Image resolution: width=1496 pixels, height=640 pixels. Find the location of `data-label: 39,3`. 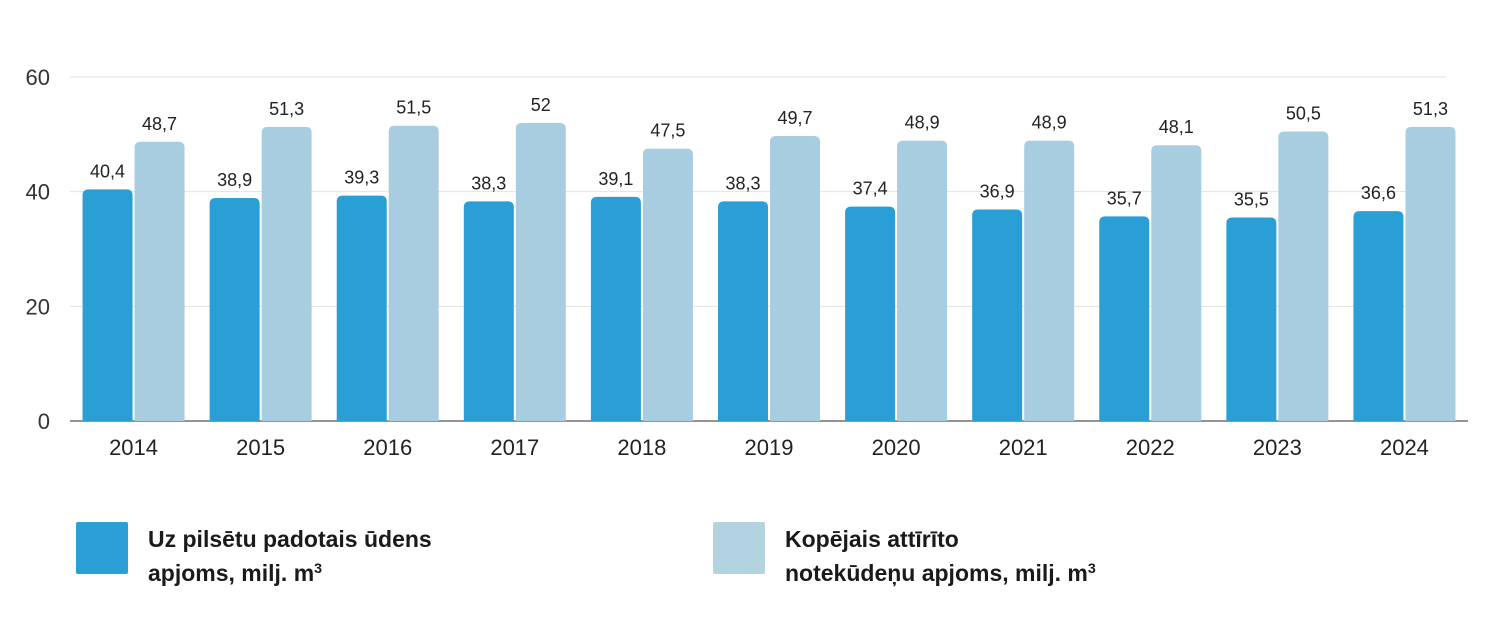

data-label: 39,3 is located at coordinates (361, 178).